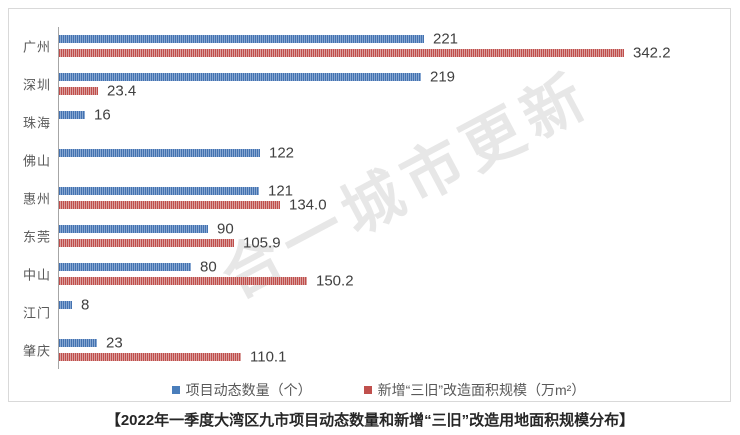  Describe the element at coordinates (391, 160) in the screenshot. I see `bar-group: 122` at that location.